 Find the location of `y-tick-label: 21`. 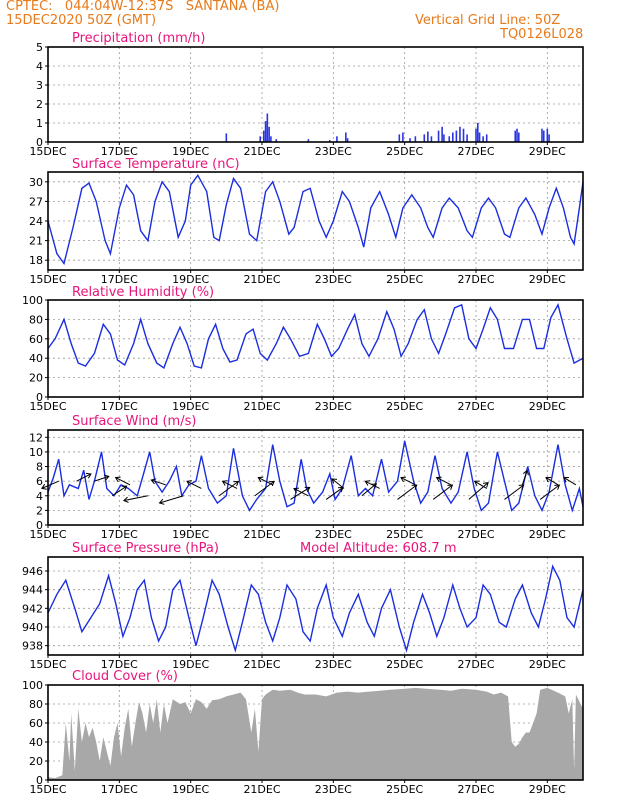

y-tick-label: 21 is located at coordinates (36, 241).